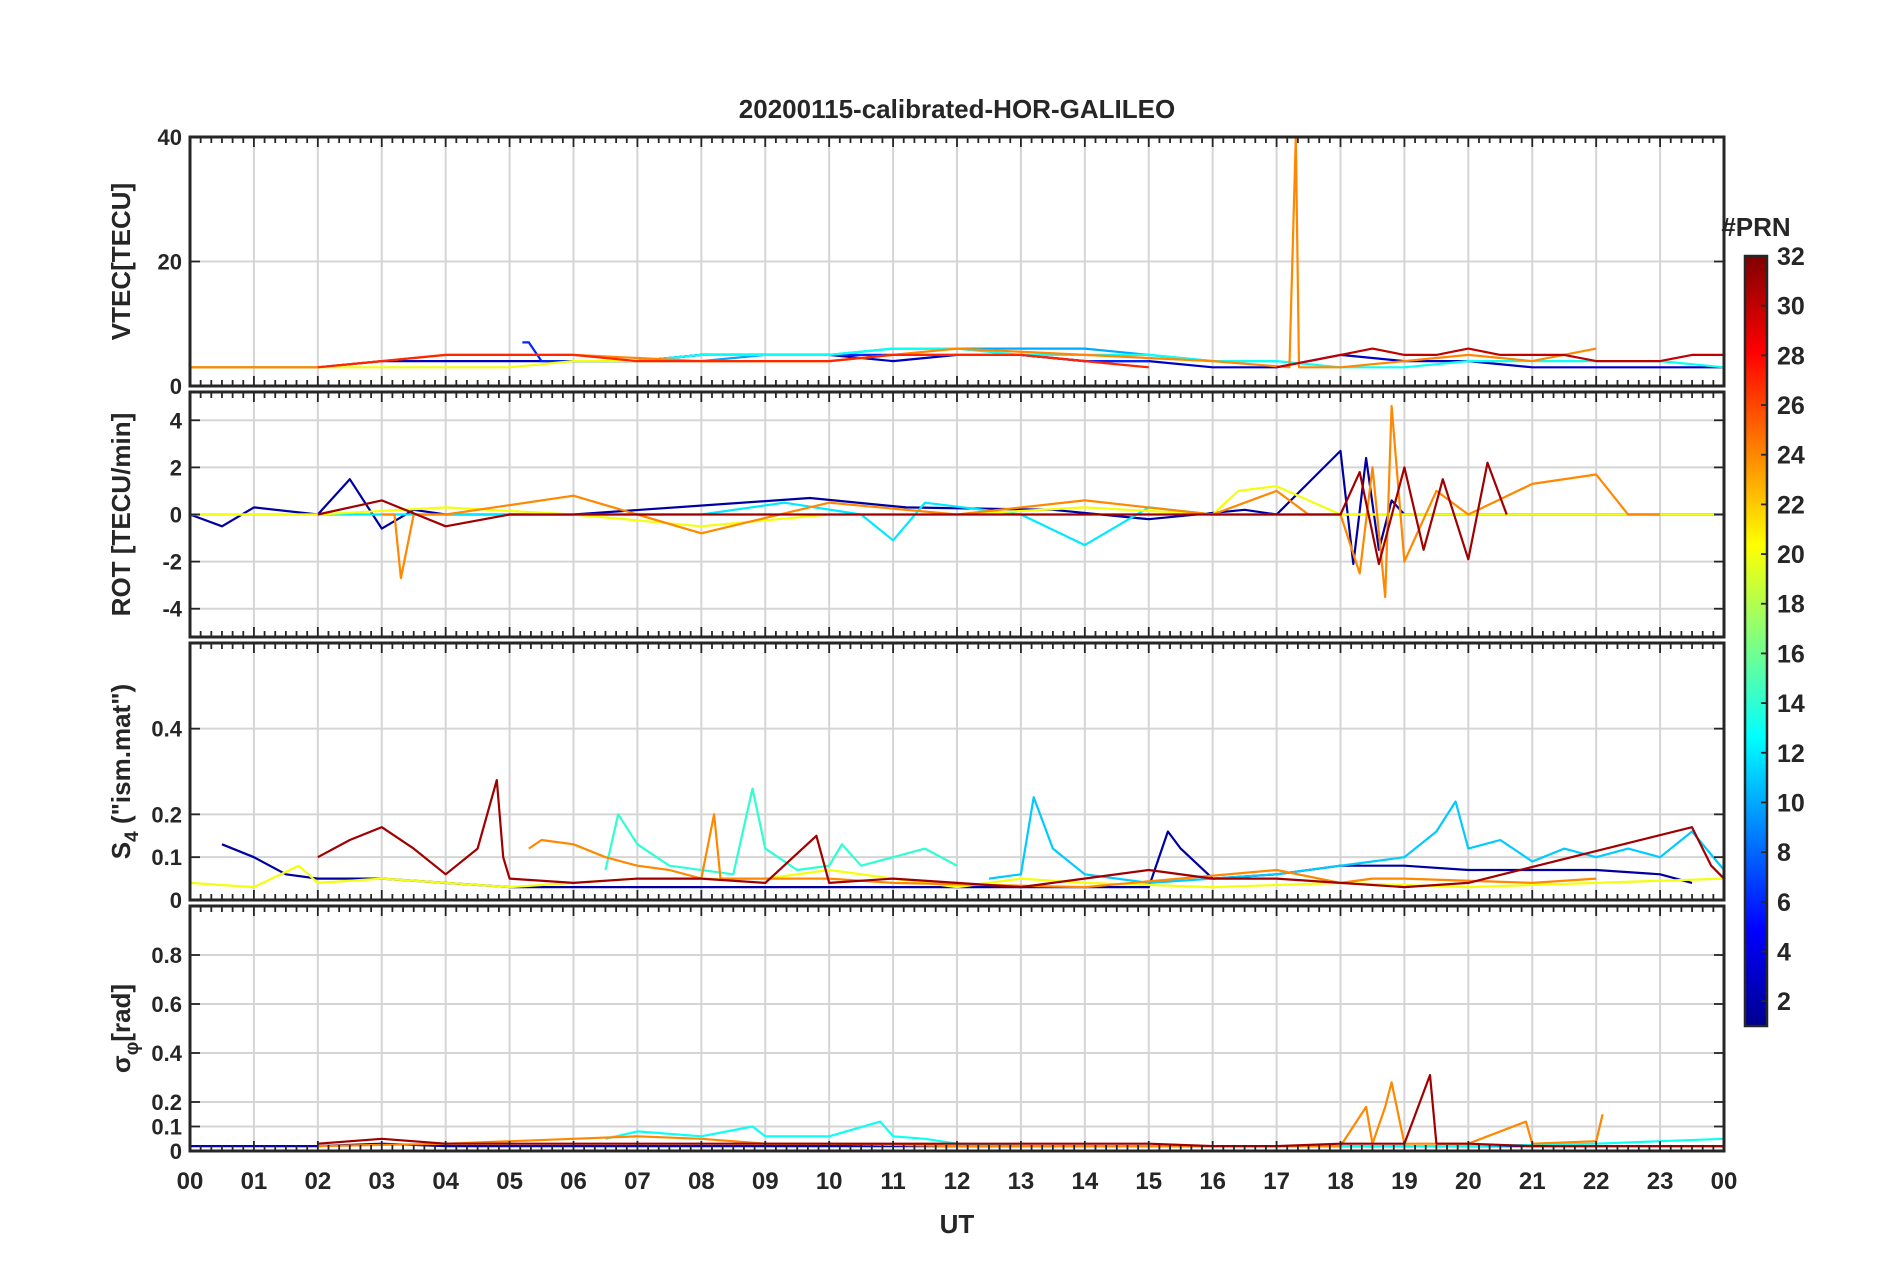  What do you see at coordinates (170, 137) in the screenshot?
I see `y-tick-label: 40` at bounding box center [170, 137].